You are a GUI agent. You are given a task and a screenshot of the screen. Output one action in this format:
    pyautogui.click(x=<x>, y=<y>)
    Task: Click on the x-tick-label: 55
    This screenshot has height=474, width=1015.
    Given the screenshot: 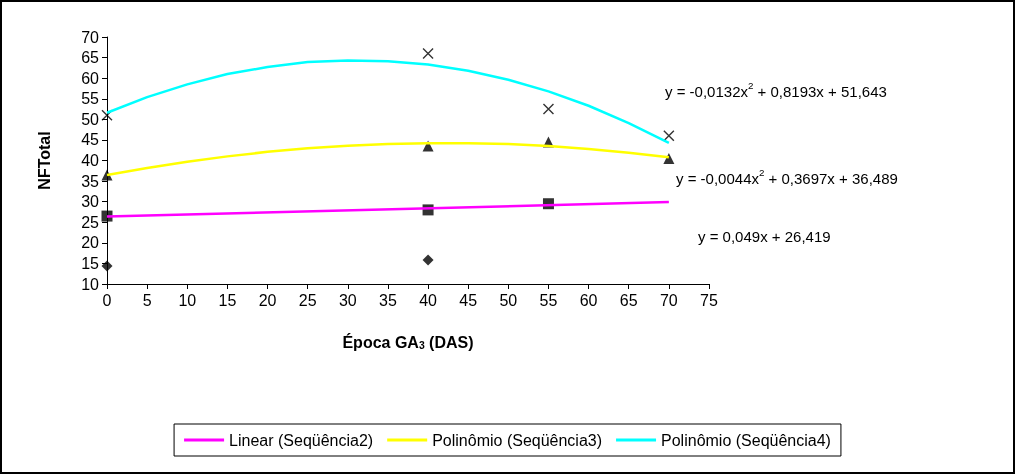 What is the action you would take?
    pyautogui.click(x=548, y=300)
    